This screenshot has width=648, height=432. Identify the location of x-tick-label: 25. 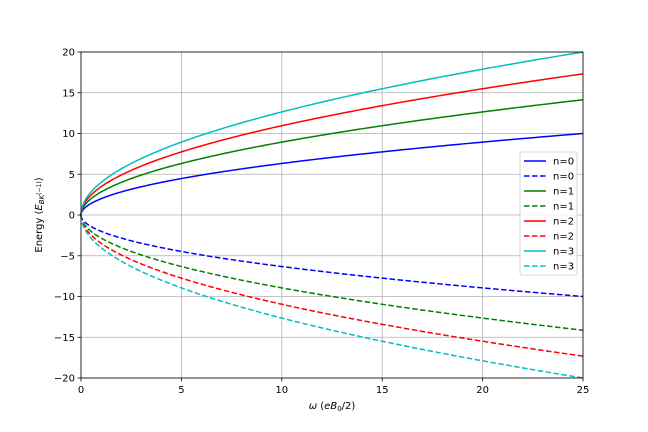
(583, 390).